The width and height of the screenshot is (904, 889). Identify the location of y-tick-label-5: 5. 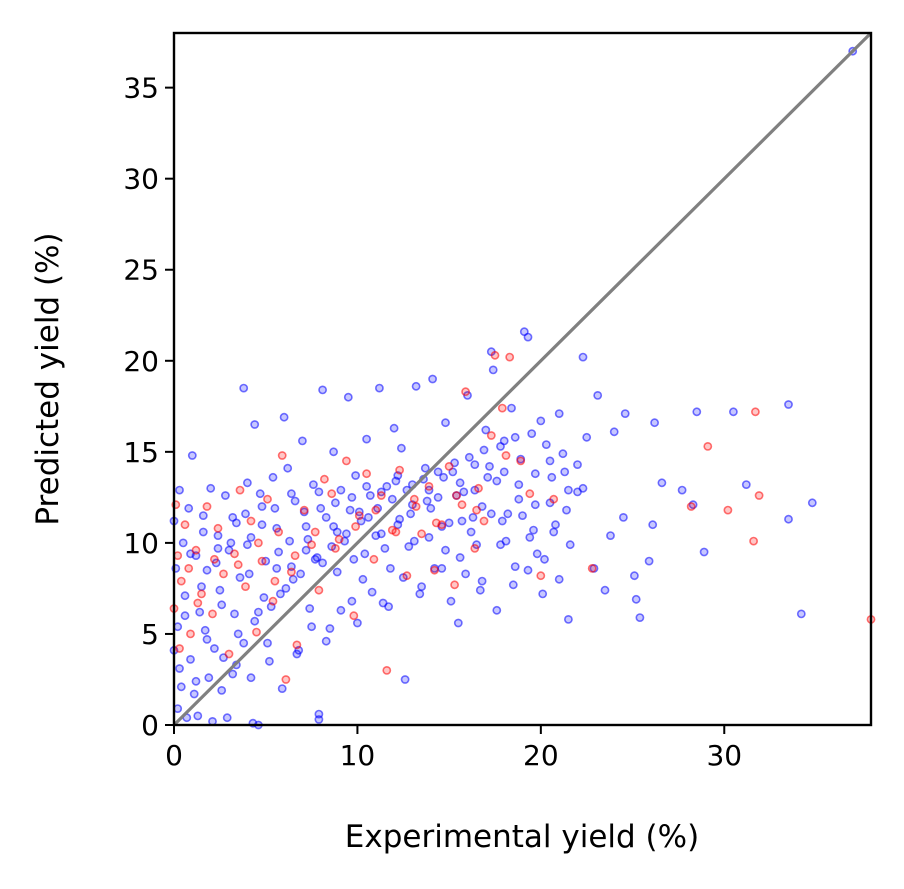
(150, 634).